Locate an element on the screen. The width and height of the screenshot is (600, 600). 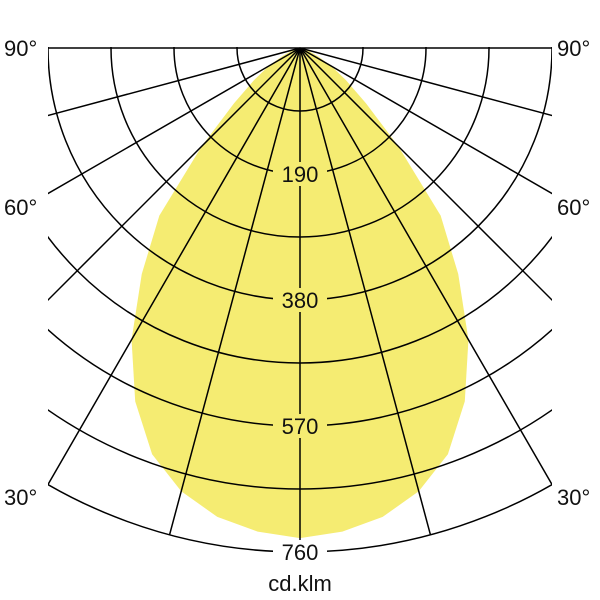
radial-tick-label: 380 is located at coordinates (300, 300).